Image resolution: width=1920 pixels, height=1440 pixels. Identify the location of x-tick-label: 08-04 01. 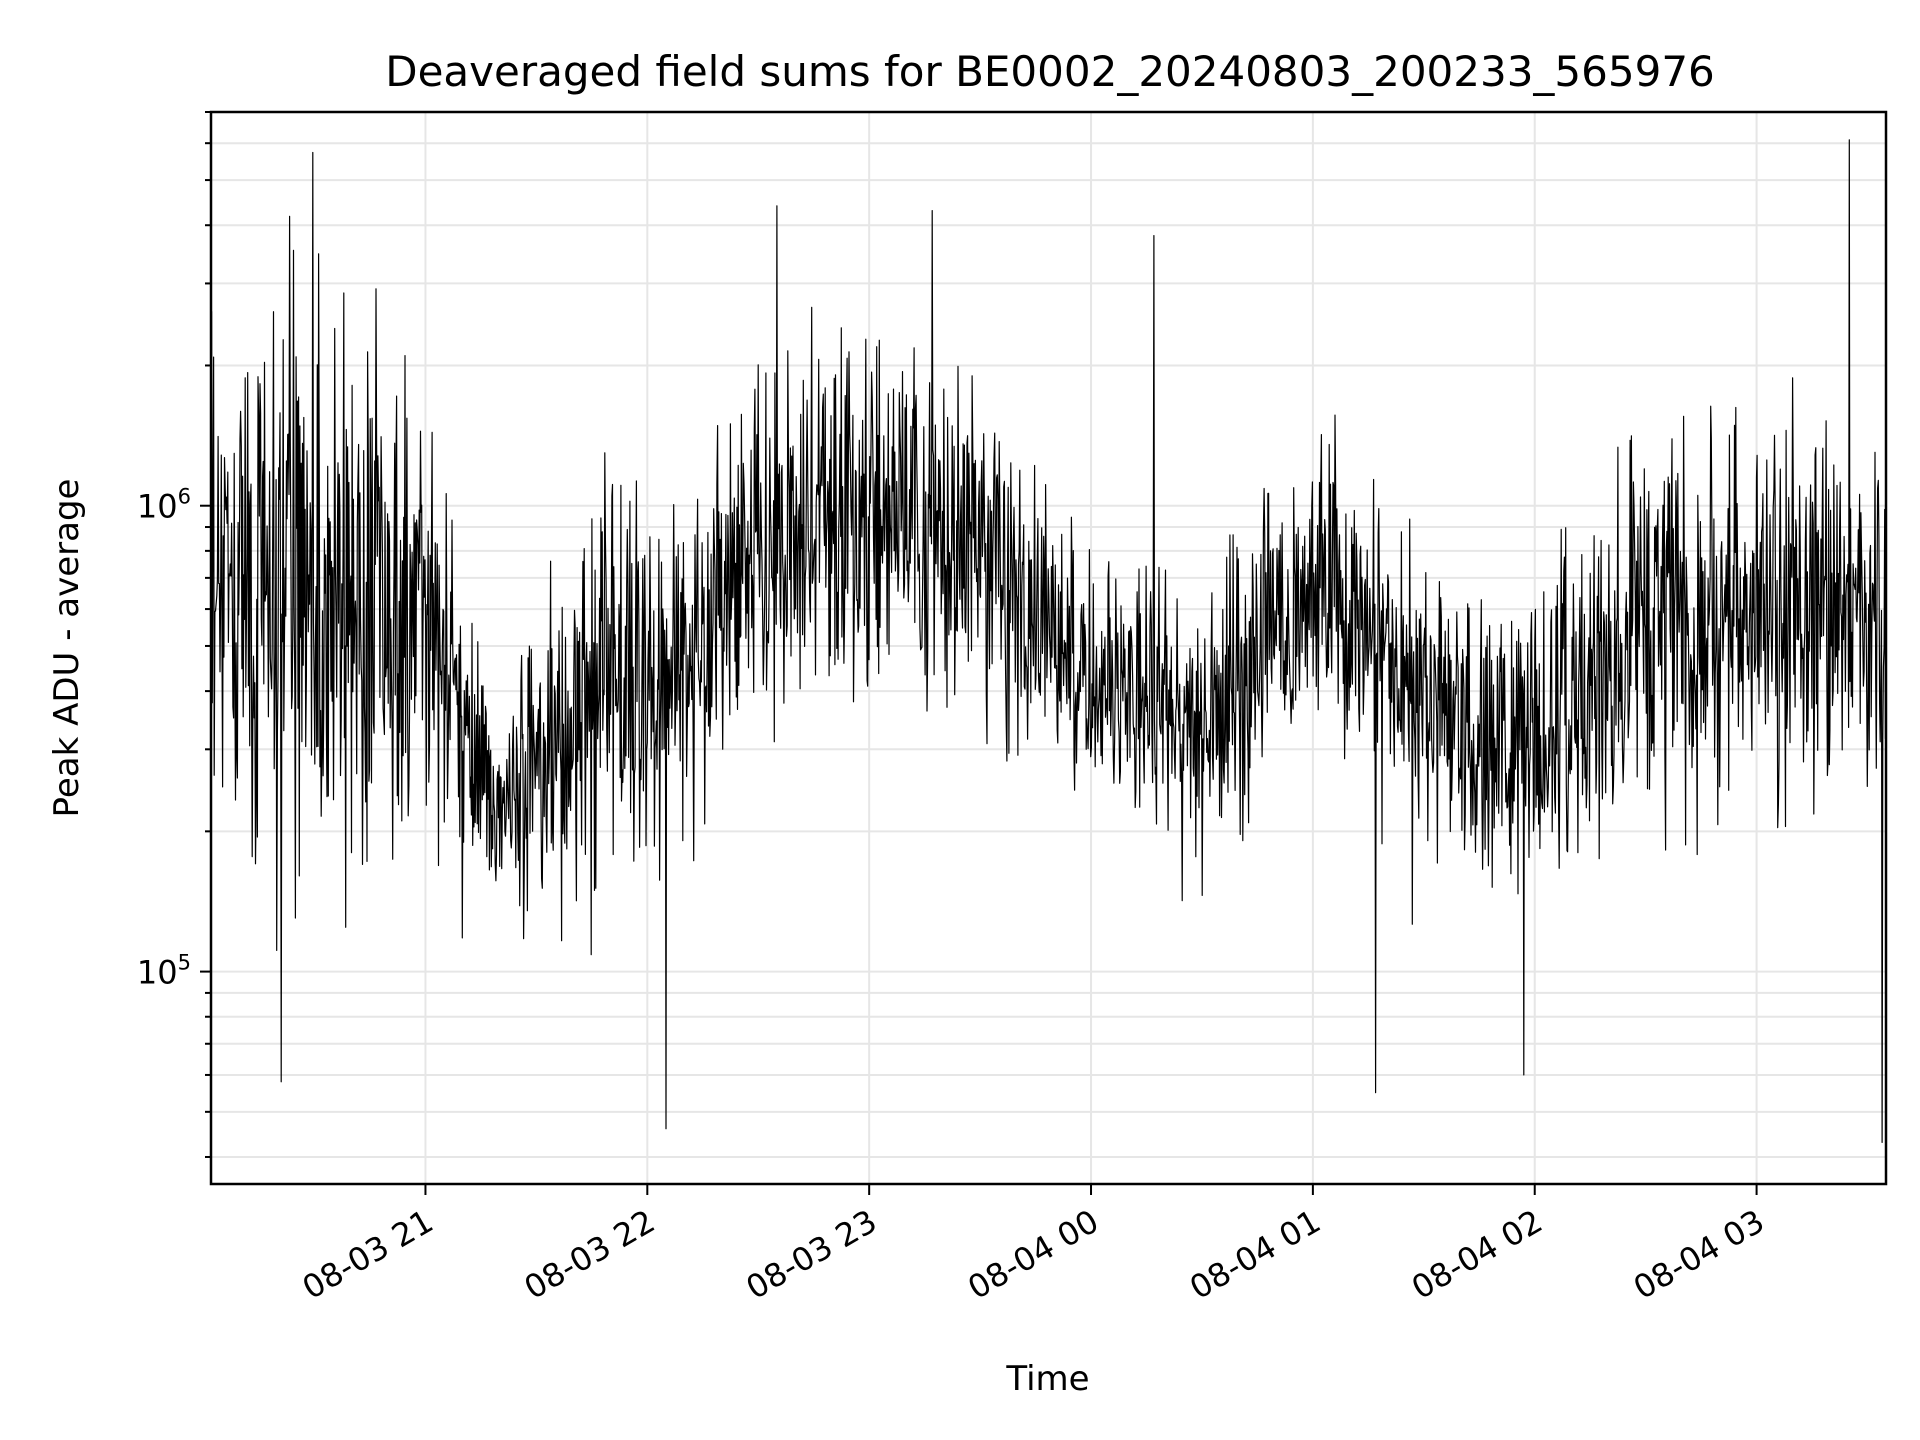
(1255, 1254).